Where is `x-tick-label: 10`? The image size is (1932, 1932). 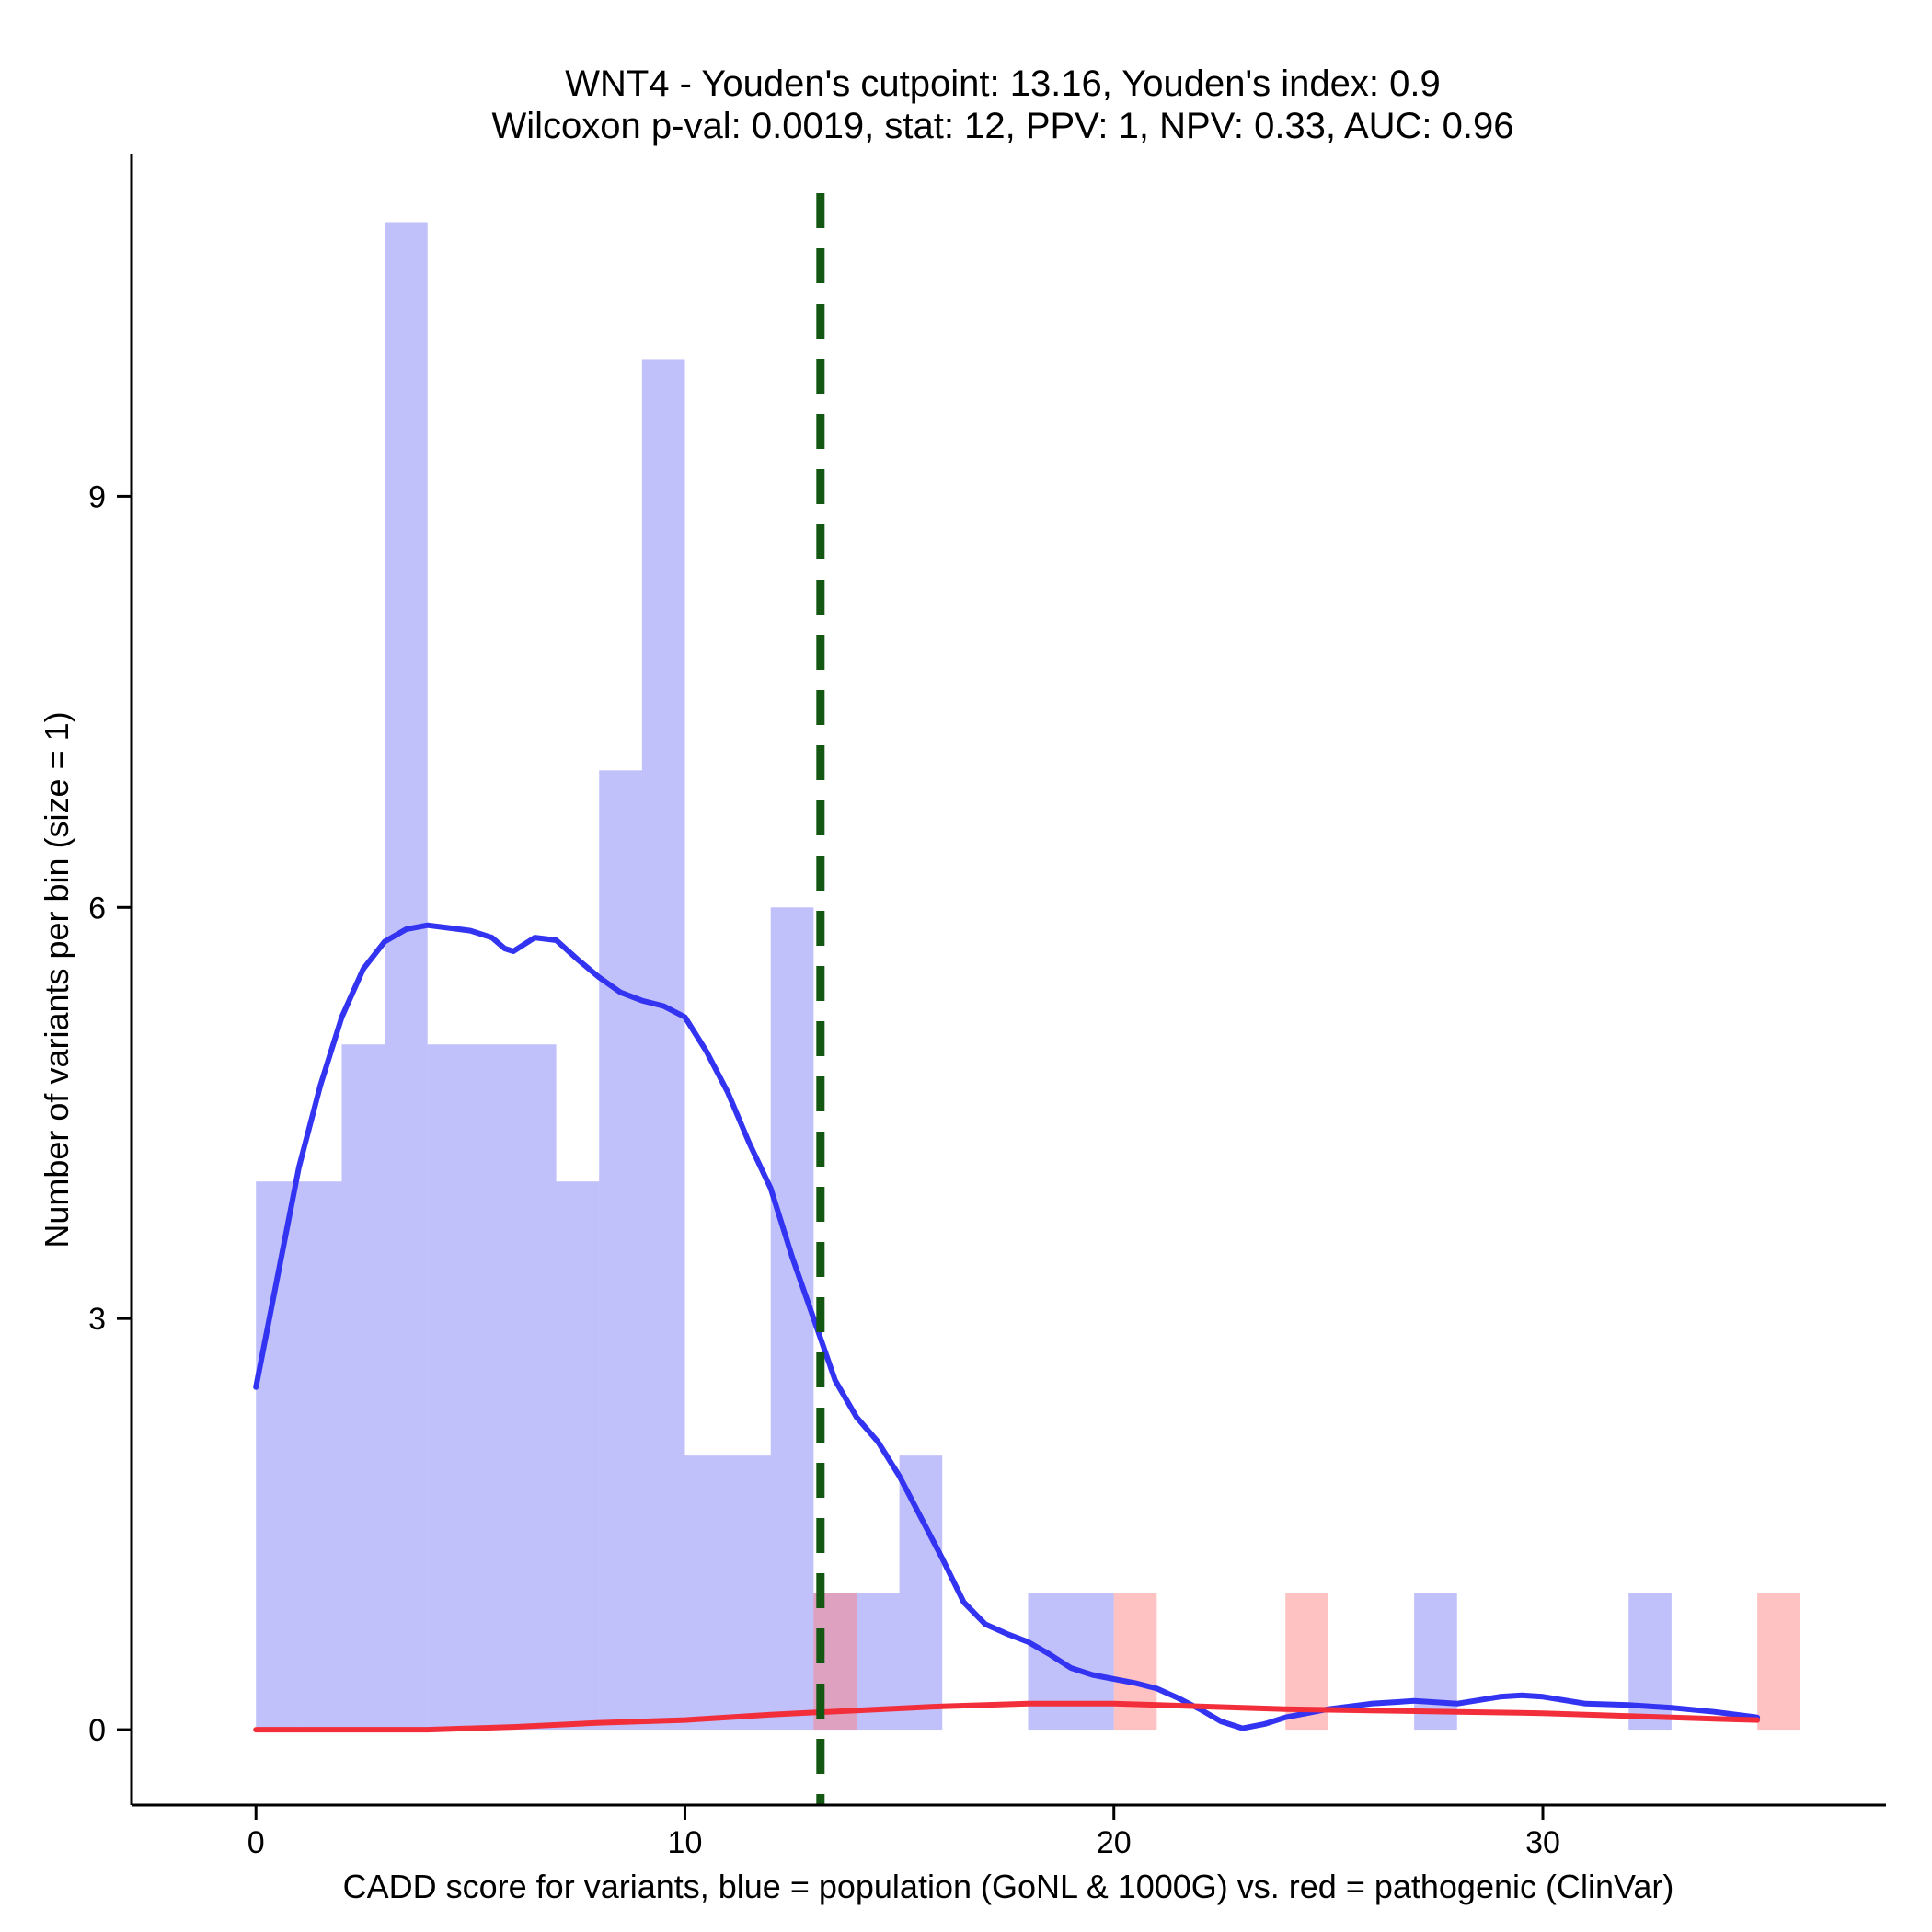 x-tick-label: 10 is located at coordinates (685, 1842).